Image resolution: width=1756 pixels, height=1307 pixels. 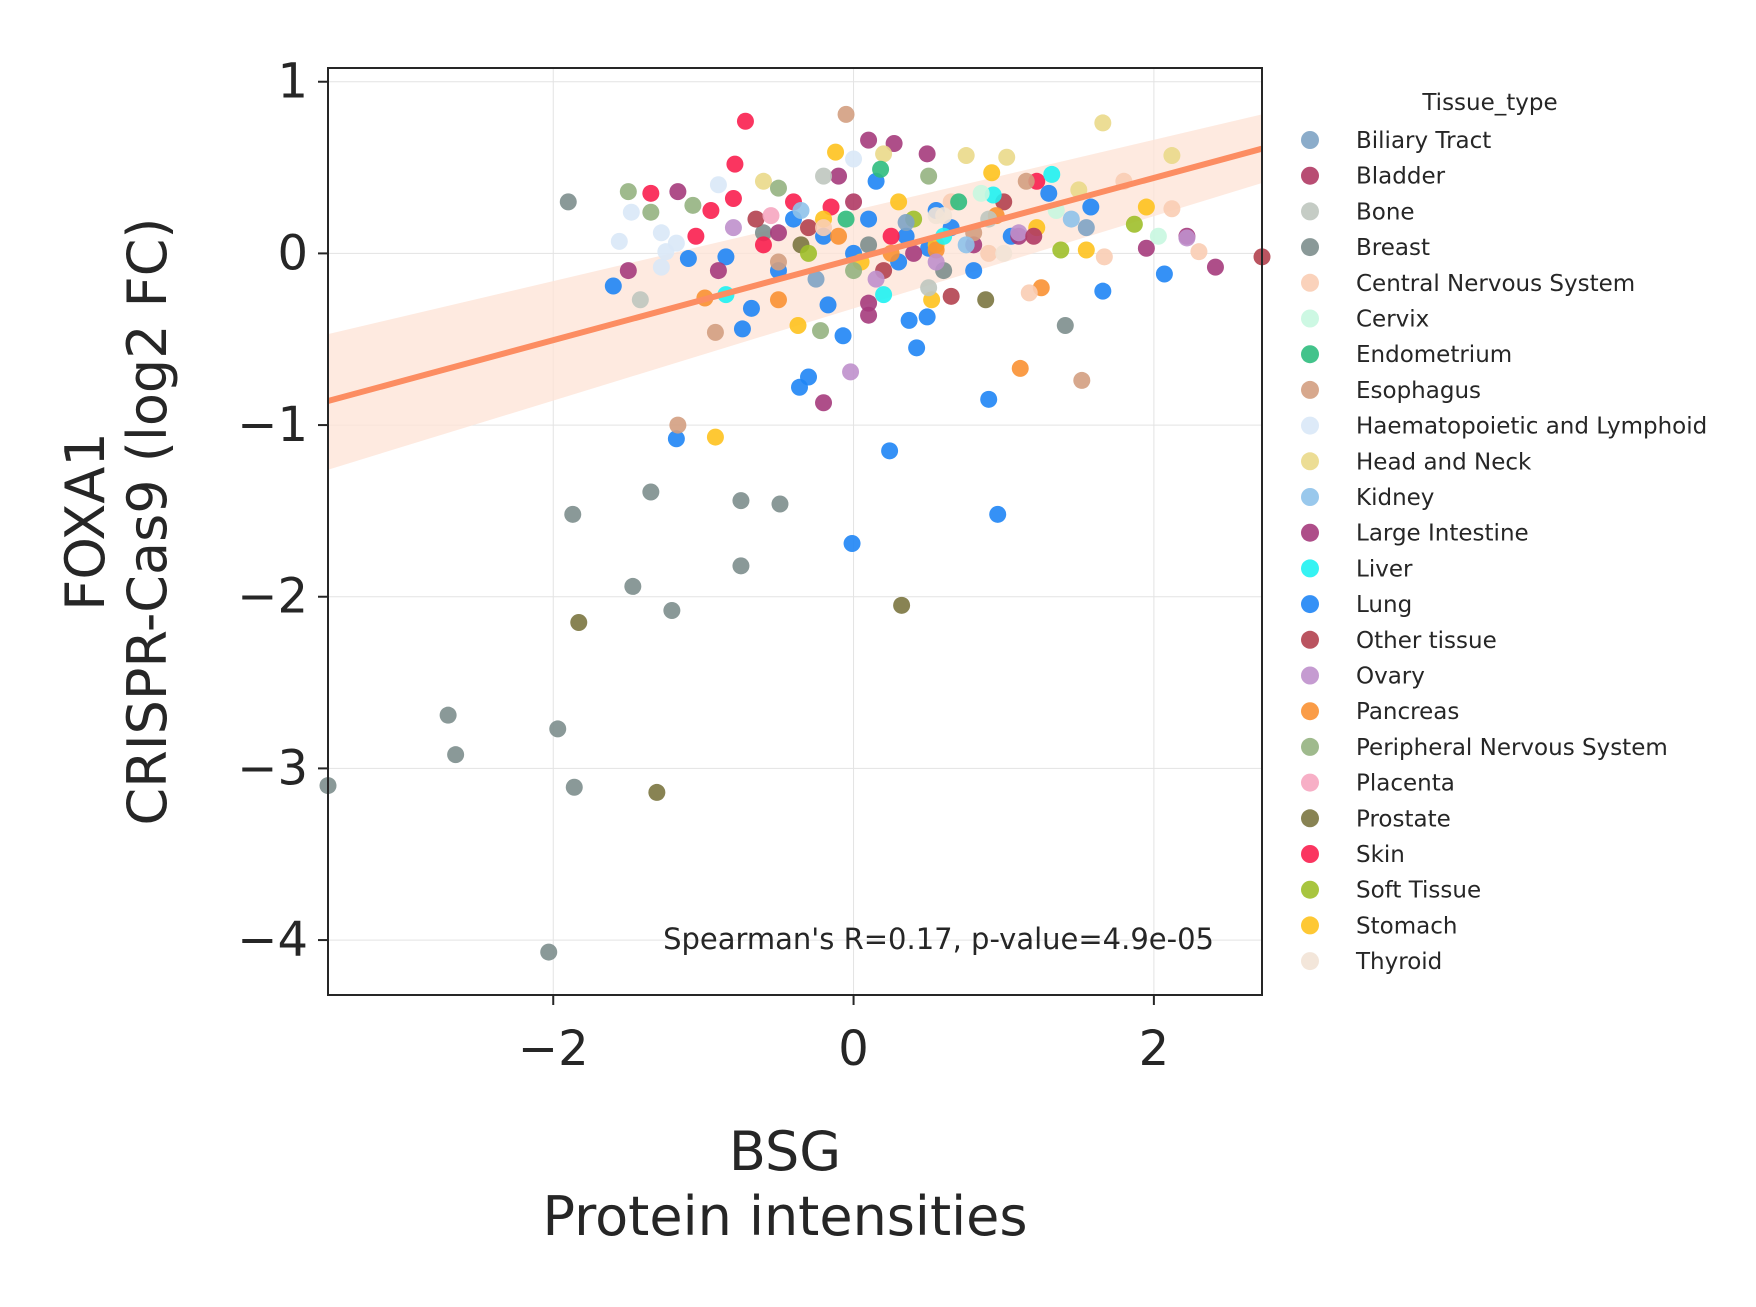 What do you see at coordinates (1398, 962) in the screenshot?
I see `legend-label-thyroid: Thyroid` at bounding box center [1398, 962].